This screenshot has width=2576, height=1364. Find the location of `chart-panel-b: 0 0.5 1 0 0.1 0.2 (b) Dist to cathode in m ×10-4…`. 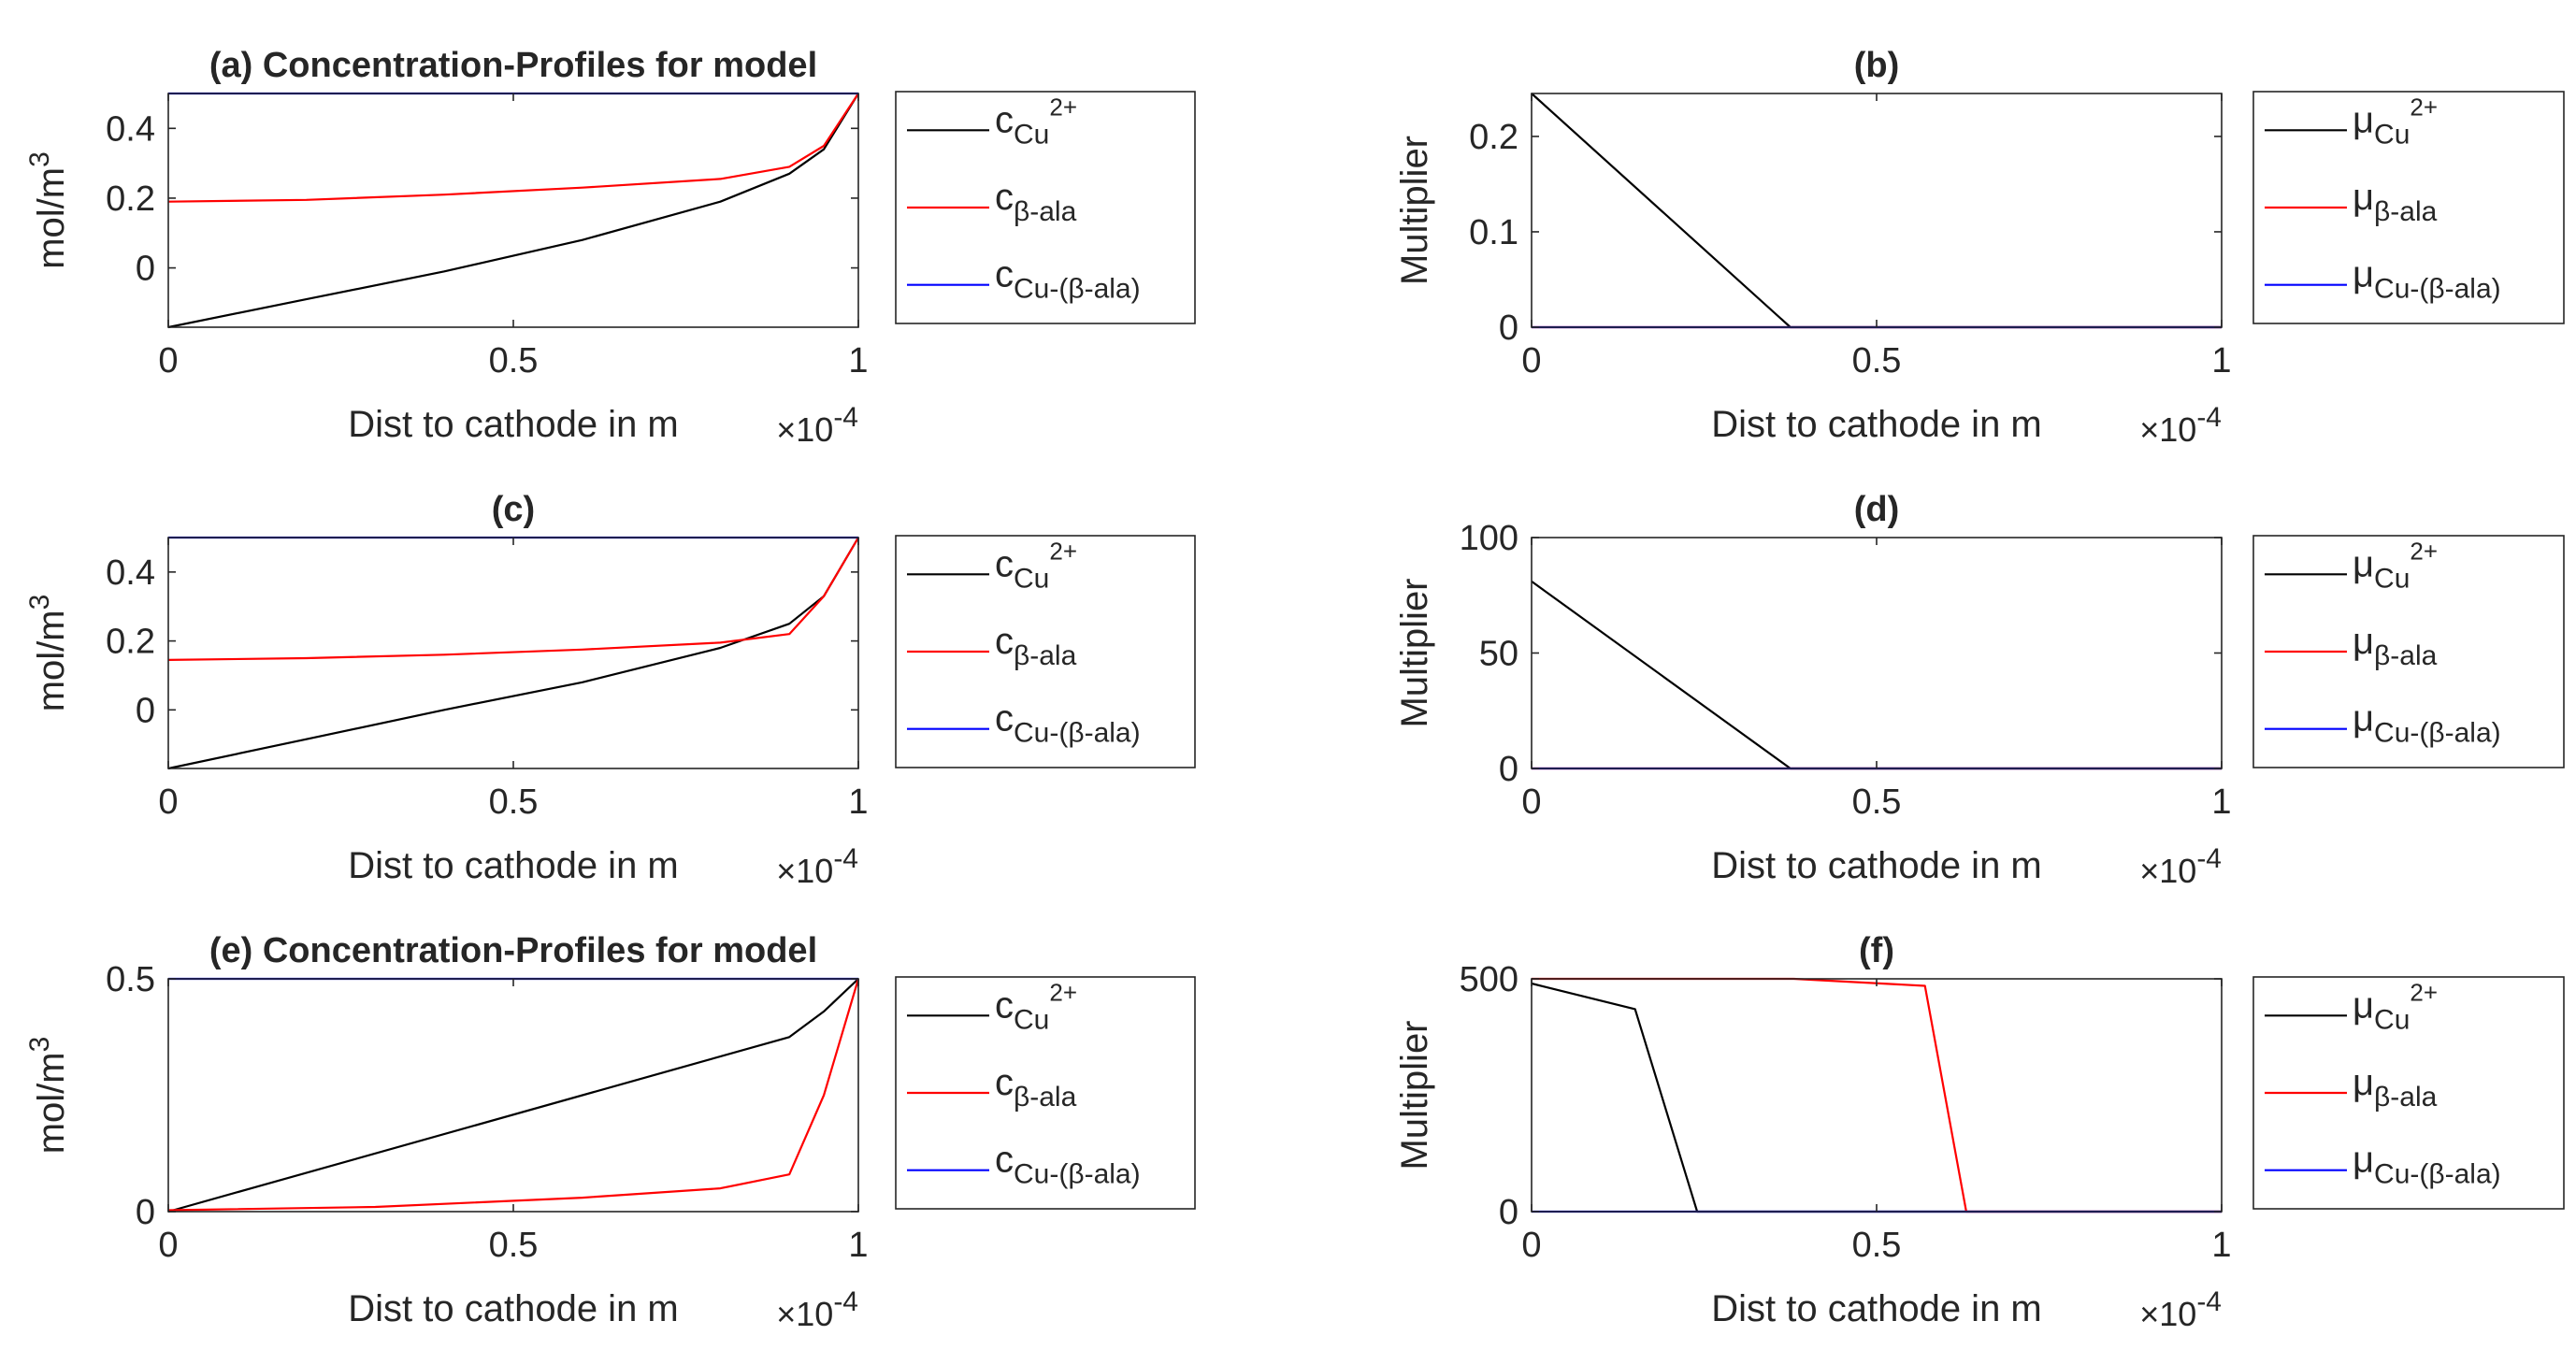

chart-panel-b: 0 0.5 1 0 0.1 0.2 (b) Dist to cathode in m ×10-4… is located at coordinates (1979, 247).